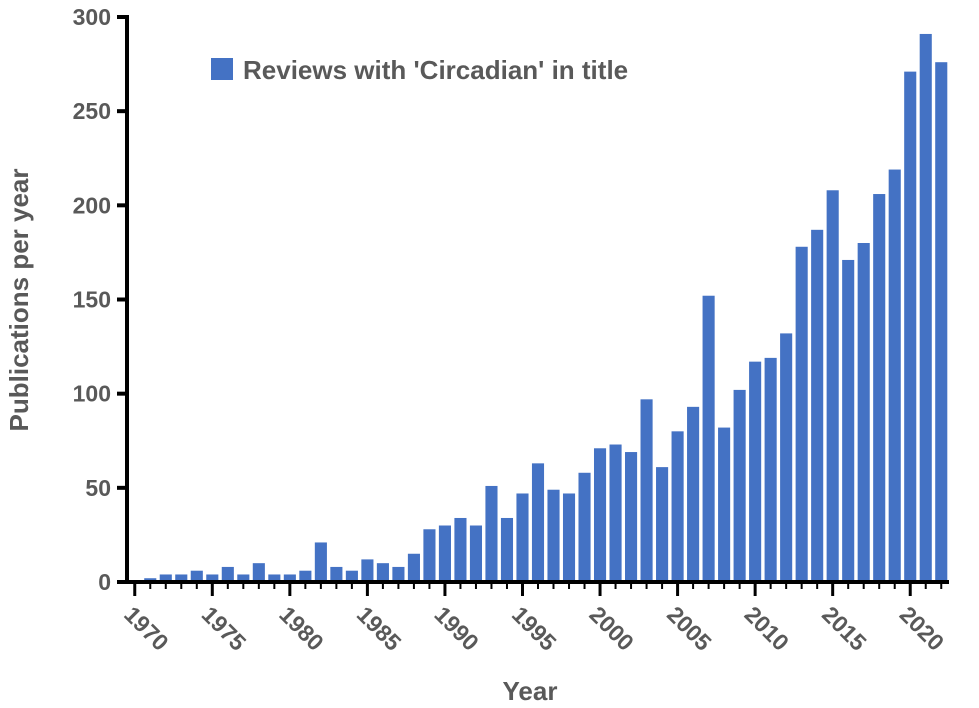 The width and height of the screenshot is (979, 708). I want to click on bar-2009, so click(739, 485).